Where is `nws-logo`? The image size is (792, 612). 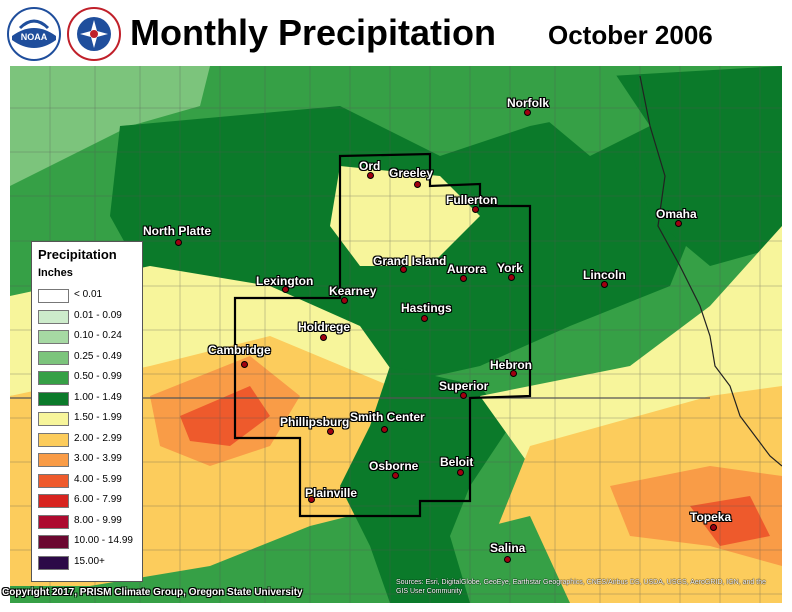 nws-logo is located at coordinates (94, 34).